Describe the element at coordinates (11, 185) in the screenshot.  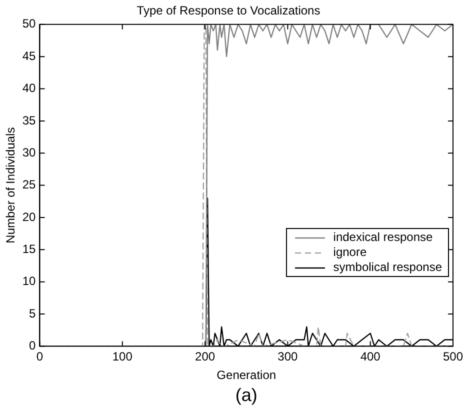
I see `y-axis-title: Number of Individuals` at that location.